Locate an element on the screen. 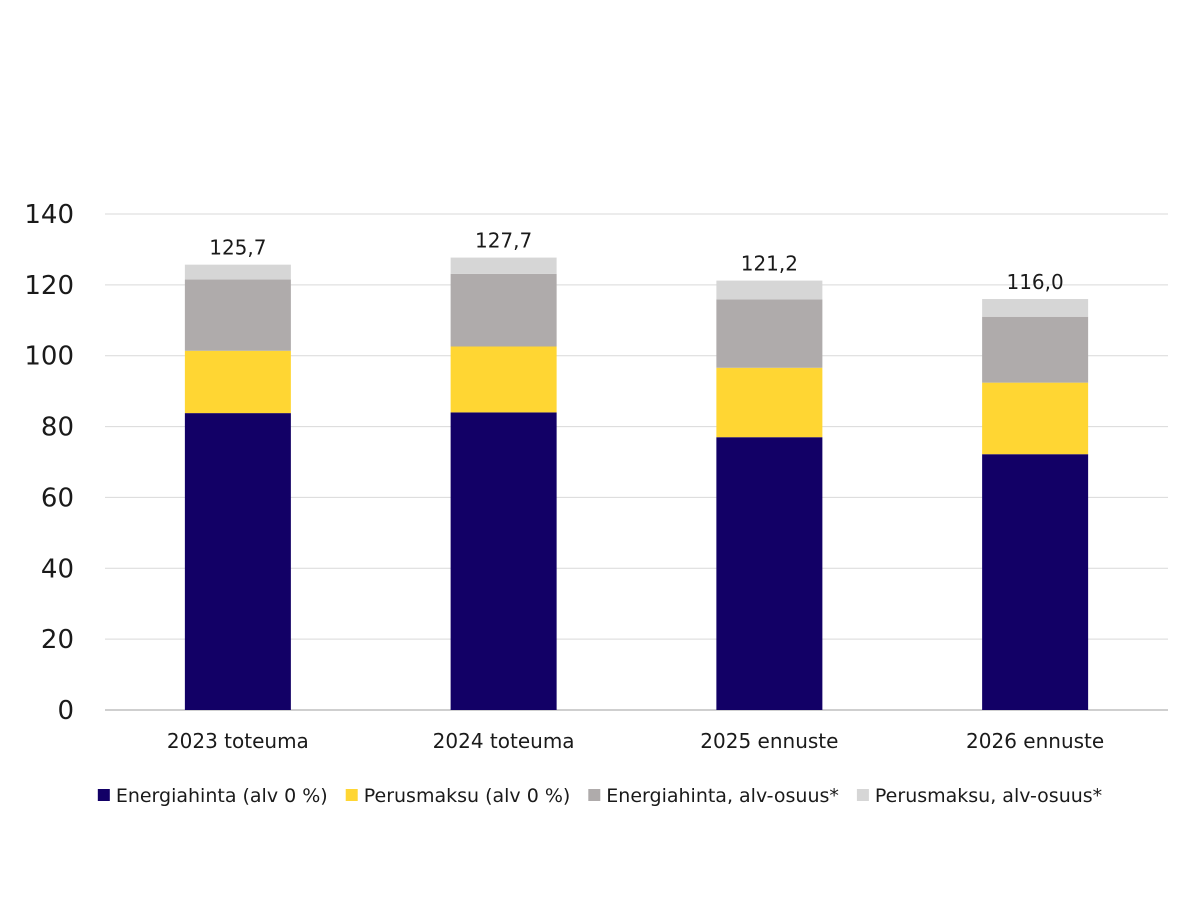 Image resolution: width=1200 pixels, height=900 pixels. legend-label: Perusmaksu, alv-osuus* is located at coordinates (988, 796).